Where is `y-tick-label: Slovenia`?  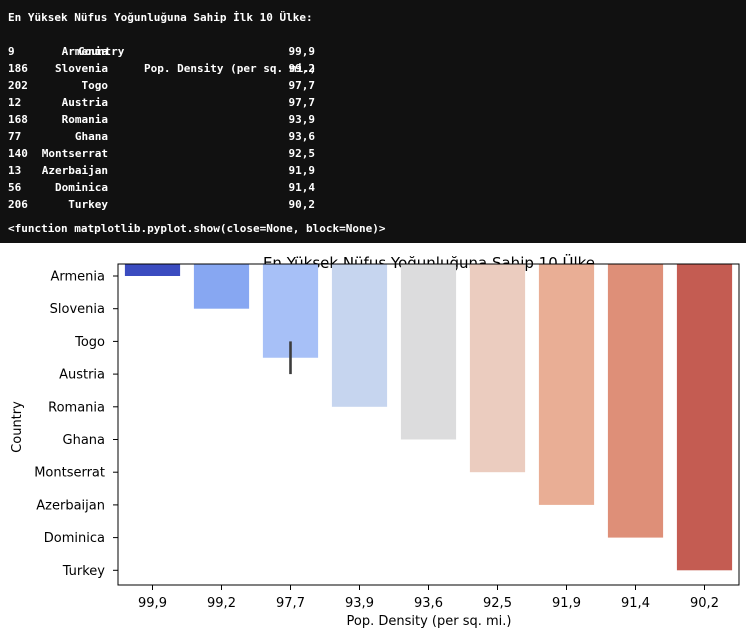 y-tick-label: Slovenia is located at coordinates (77, 309).